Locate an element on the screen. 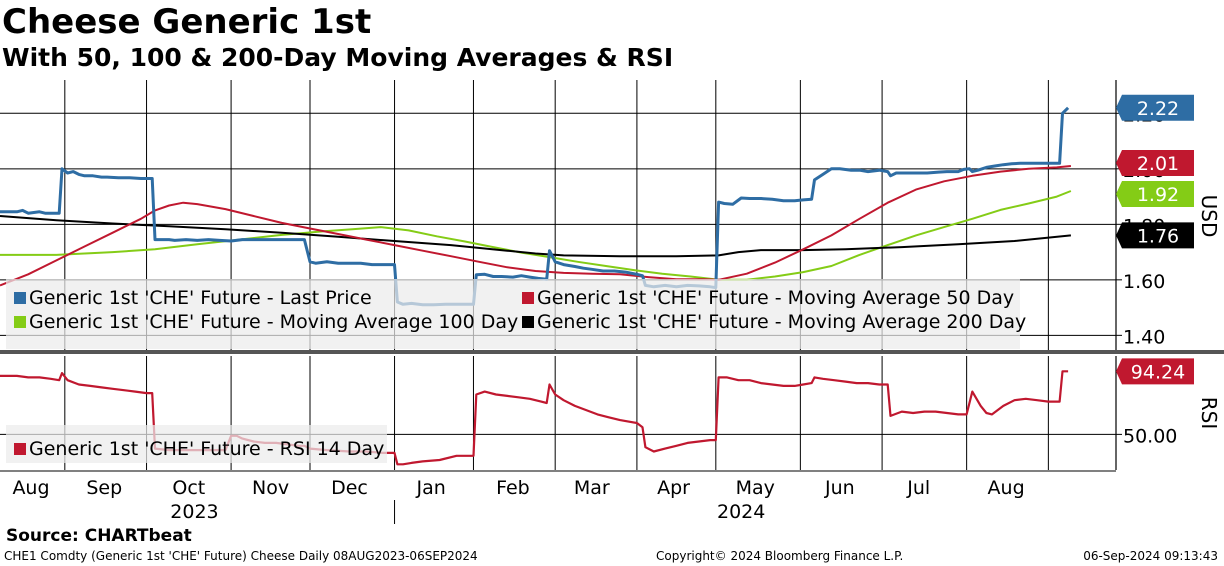 The height and width of the screenshot is (566, 1224). last-value-tag-label-price: 2.22 is located at coordinates (1158, 109).